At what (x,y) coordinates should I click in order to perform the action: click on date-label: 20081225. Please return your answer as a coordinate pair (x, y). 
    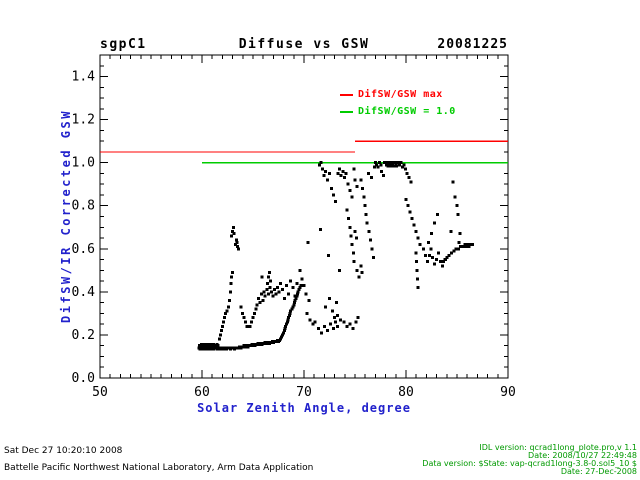
    Looking at the image, I should click on (472, 44).